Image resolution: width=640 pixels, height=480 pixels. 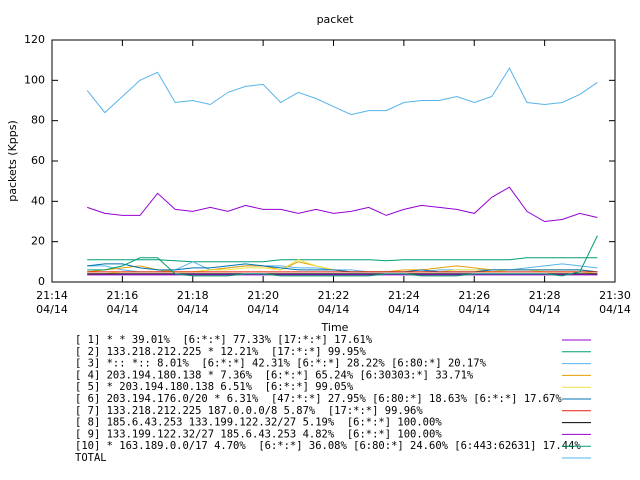 I want to click on x-tick-label: 21:28, so click(x=545, y=295).